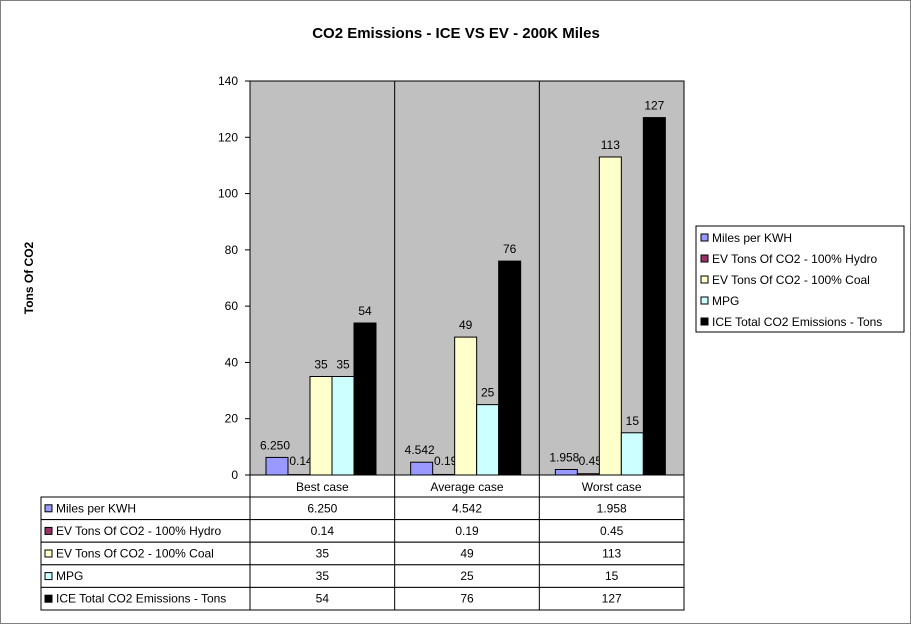 Image resolution: width=911 pixels, height=629 pixels. I want to click on legend-label: MPG, so click(725, 301).